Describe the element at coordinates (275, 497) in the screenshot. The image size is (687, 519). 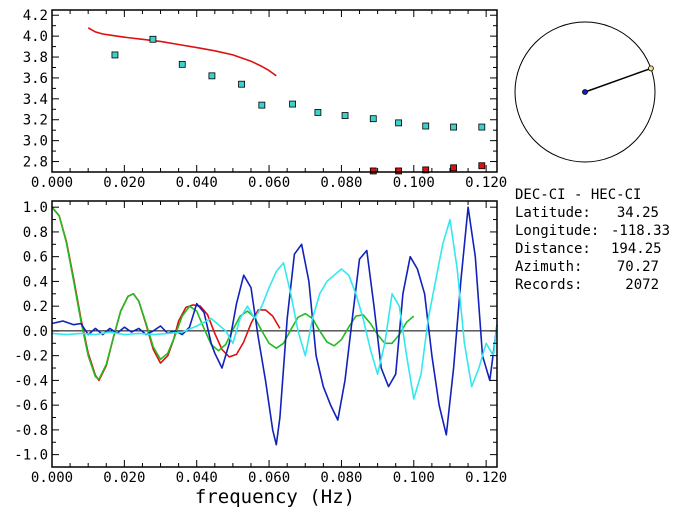
I see `x-axis-label: frequency (Hz)` at that location.